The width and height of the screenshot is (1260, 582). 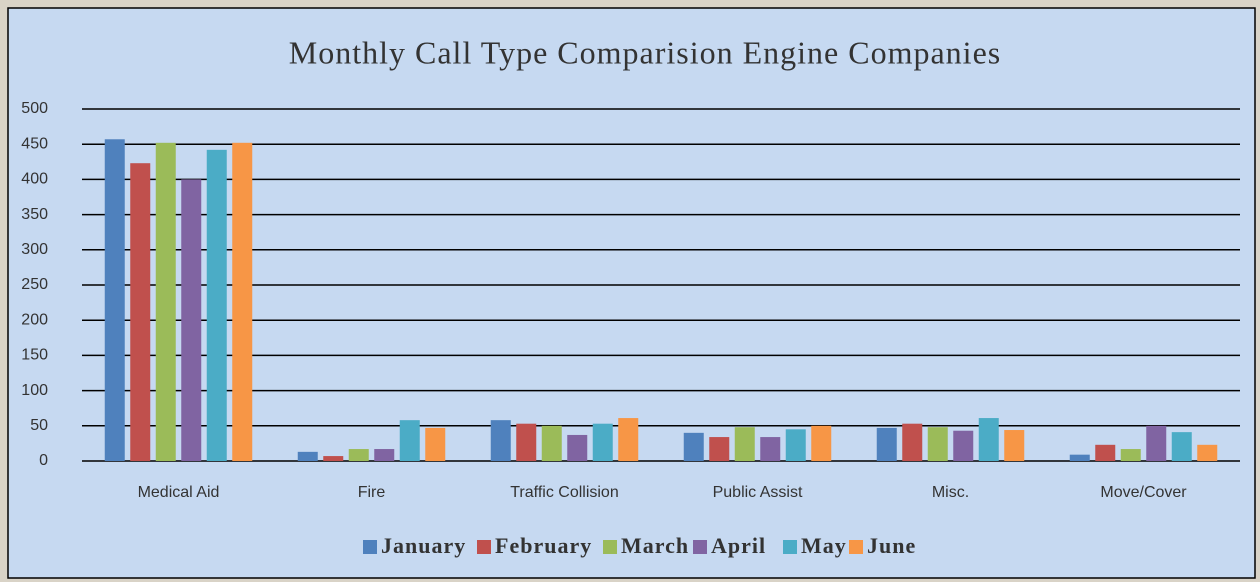 I want to click on x-tick-label: Fire, so click(x=372, y=492).